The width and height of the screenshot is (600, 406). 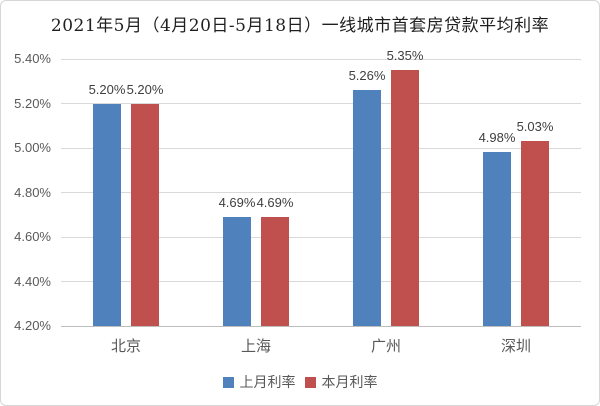 What do you see at coordinates (267, 383) in the screenshot?
I see `legend-label: 上月利率` at bounding box center [267, 383].